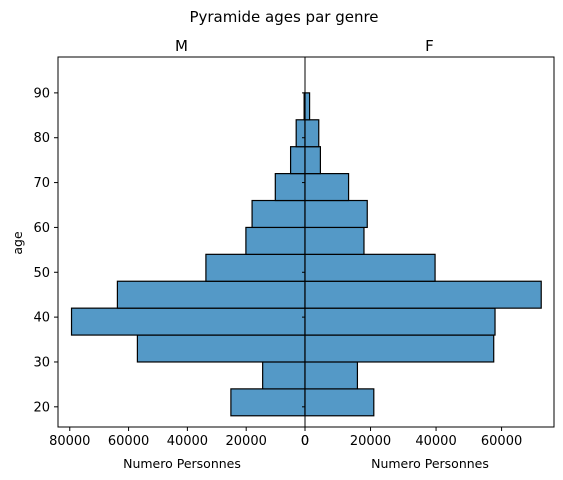 The width and height of the screenshot is (563, 480). What do you see at coordinates (69, 441) in the screenshot?
I see `x-tick-label-left-80000: 80000` at bounding box center [69, 441].